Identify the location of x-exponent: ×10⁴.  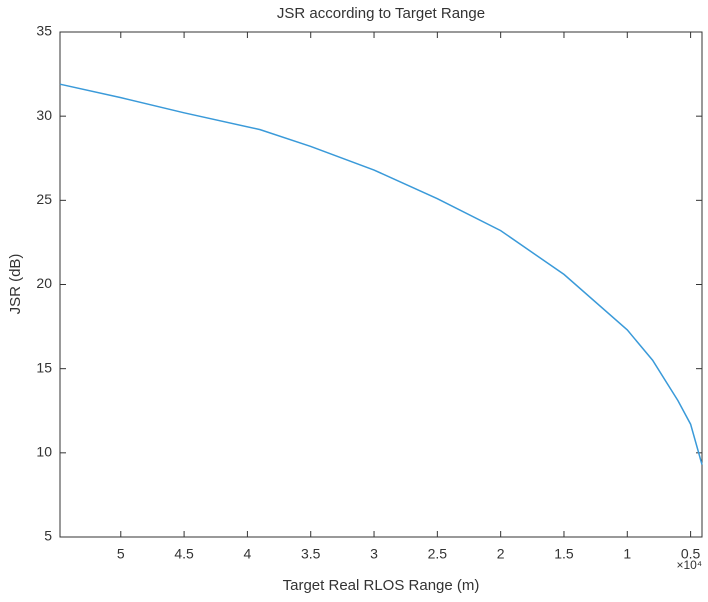
(689, 565).